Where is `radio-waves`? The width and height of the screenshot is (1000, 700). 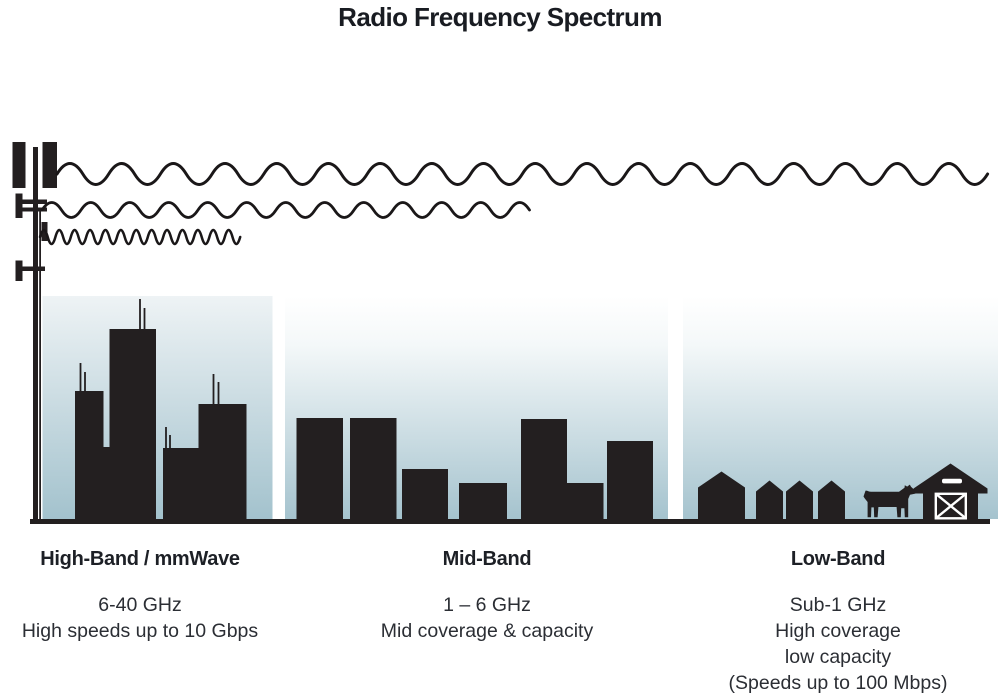
radio-waves is located at coordinates (514, 204).